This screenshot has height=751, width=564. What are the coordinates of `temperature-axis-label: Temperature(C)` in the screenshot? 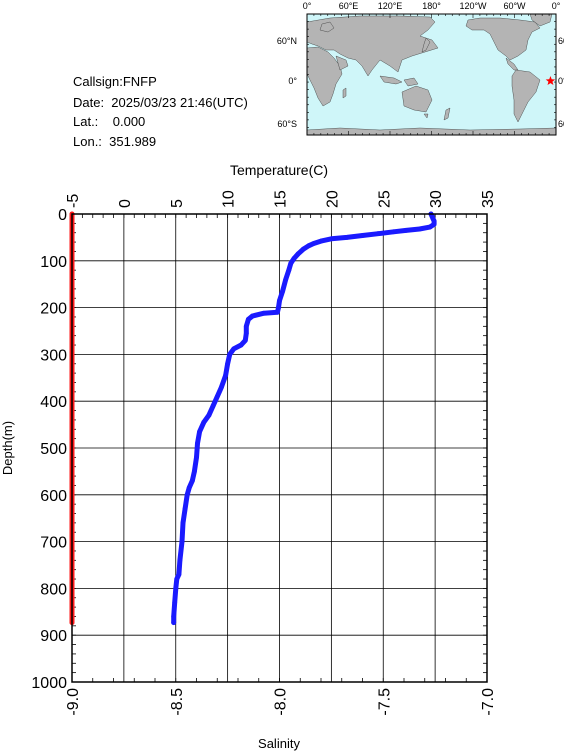 It's located at (279, 170).